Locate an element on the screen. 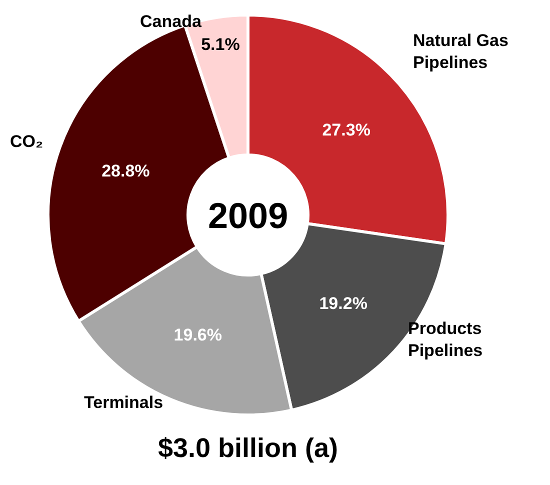  data-label: 28.8% is located at coordinates (126, 170).